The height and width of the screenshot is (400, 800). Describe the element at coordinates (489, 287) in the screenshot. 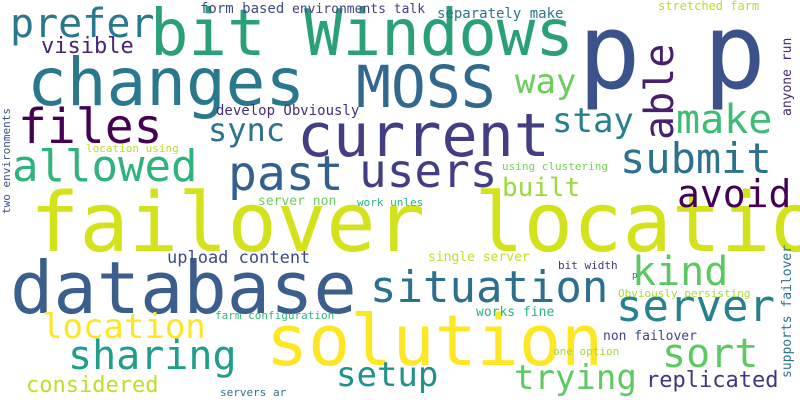

I see `word-situation: situation` at that location.